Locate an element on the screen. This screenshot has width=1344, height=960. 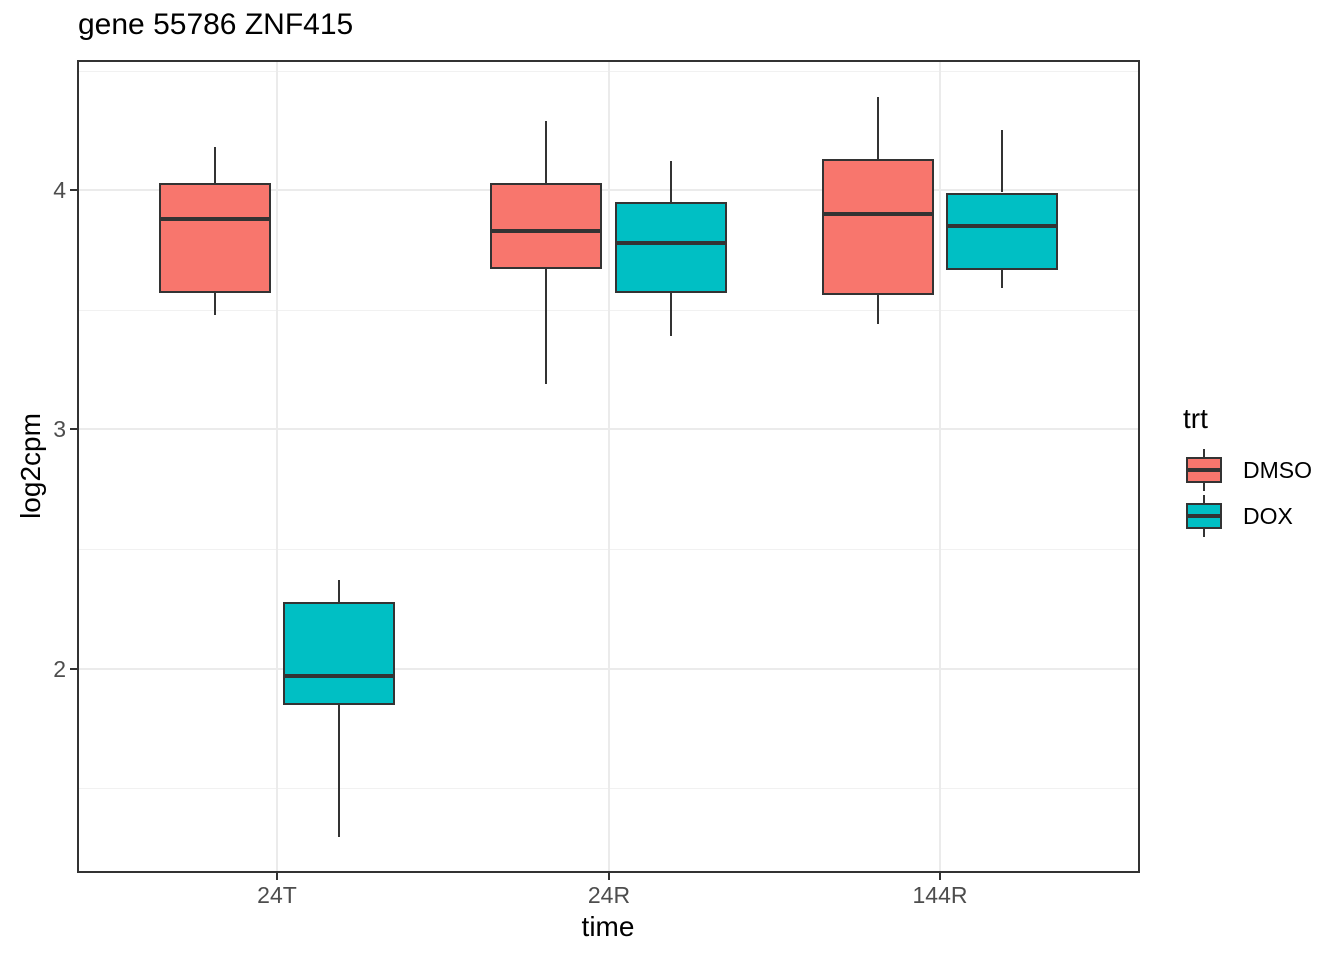
legend-entry-dox: DOX is located at coordinates (1247, 516).